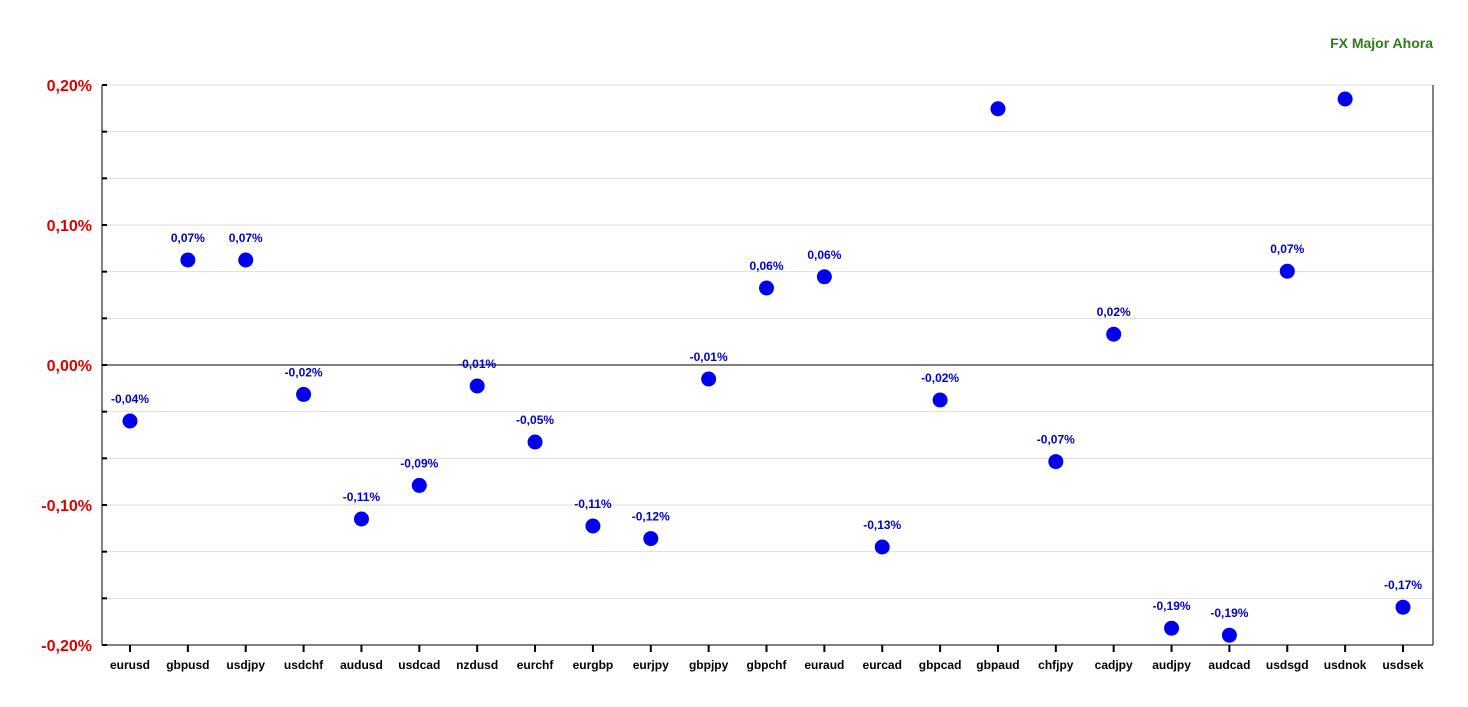 This screenshot has width=1468, height=707. What do you see at coordinates (419, 665) in the screenshot?
I see `x-tick-label: usdcad` at bounding box center [419, 665].